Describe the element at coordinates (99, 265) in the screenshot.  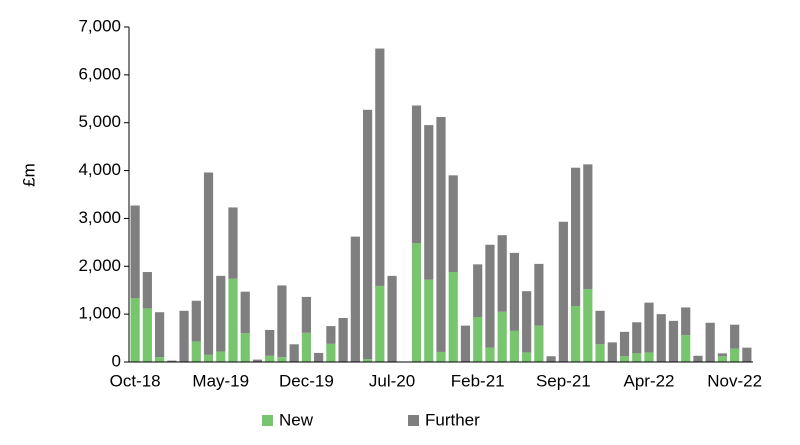
I see `y-tick-label: 2,000` at that location.